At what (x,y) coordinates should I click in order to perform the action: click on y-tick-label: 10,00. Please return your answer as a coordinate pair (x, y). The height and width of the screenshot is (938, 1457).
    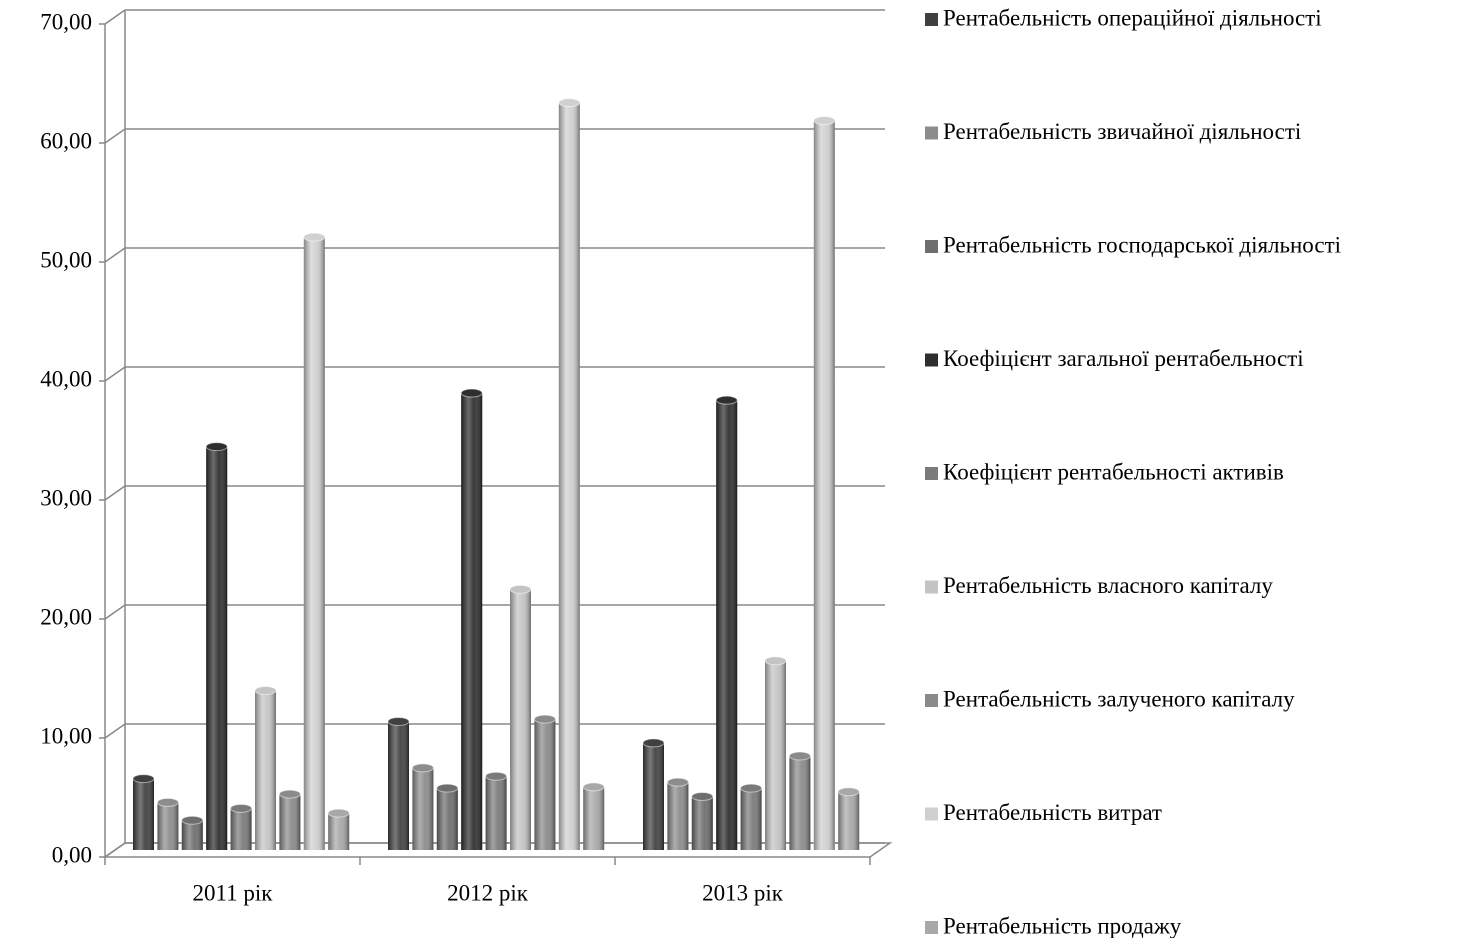
    Looking at the image, I should click on (66, 735).